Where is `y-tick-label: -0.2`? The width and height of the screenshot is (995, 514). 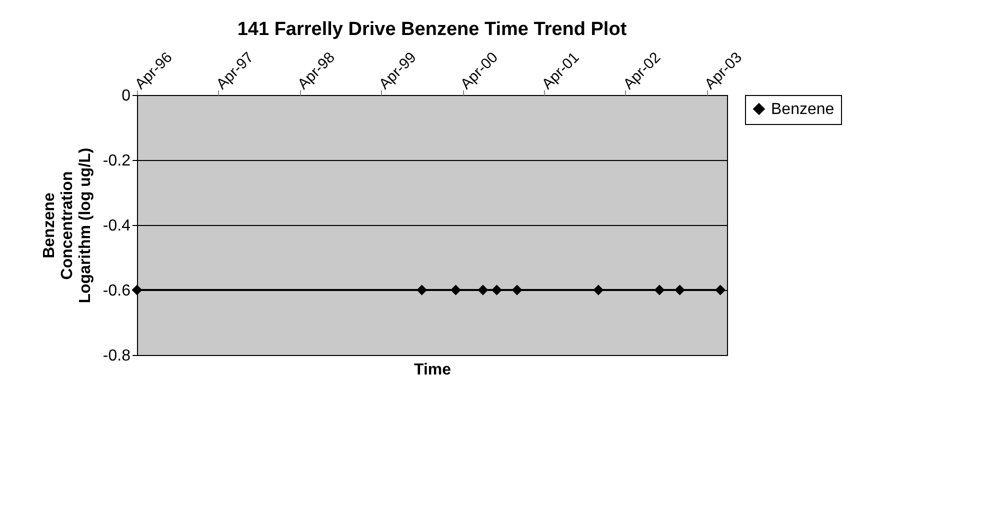 y-tick-label: -0.2 is located at coordinates (116, 161).